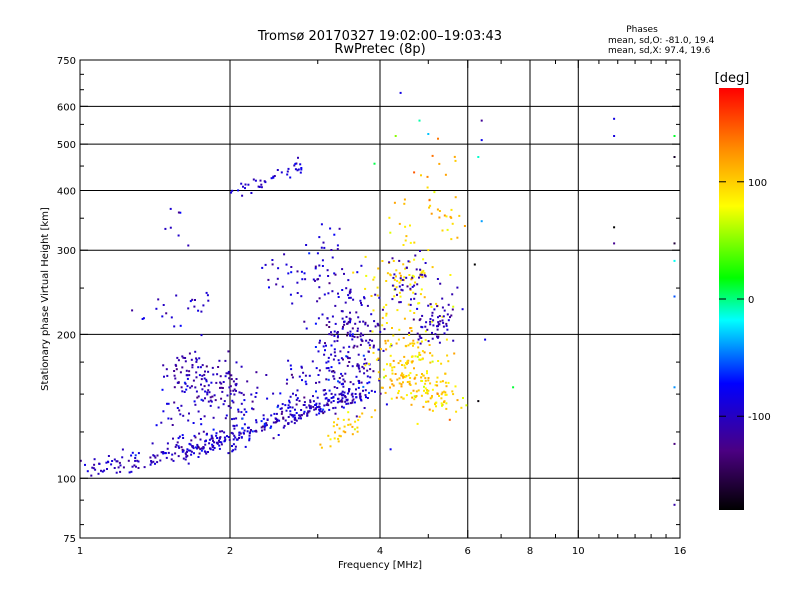  Describe the element at coordinates (530, 551) in the screenshot. I see `x-tick-label: 8` at that location.